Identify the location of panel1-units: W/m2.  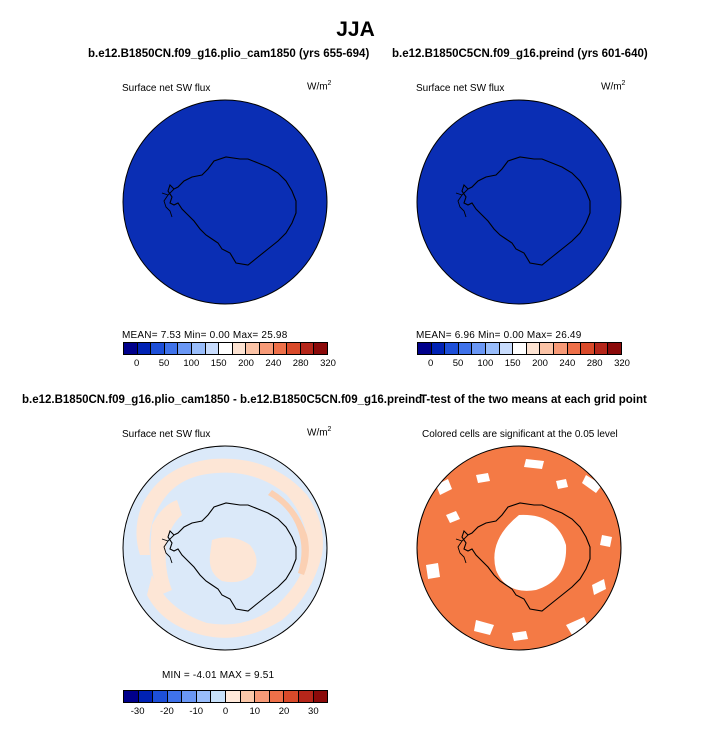
(319, 86).